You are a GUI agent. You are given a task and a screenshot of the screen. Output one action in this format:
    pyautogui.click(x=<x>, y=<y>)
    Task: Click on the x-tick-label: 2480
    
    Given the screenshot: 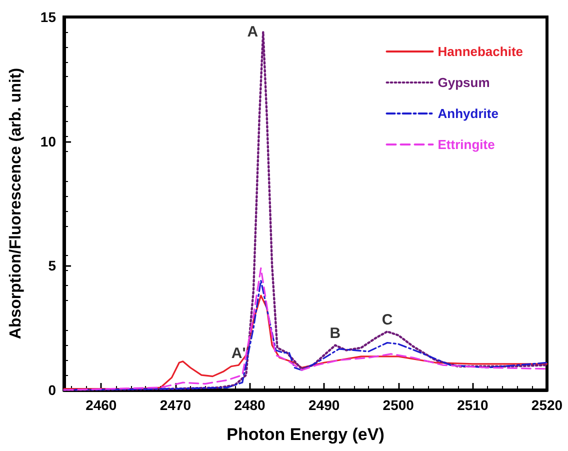 What is the action you would take?
    pyautogui.click(x=250, y=405)
    